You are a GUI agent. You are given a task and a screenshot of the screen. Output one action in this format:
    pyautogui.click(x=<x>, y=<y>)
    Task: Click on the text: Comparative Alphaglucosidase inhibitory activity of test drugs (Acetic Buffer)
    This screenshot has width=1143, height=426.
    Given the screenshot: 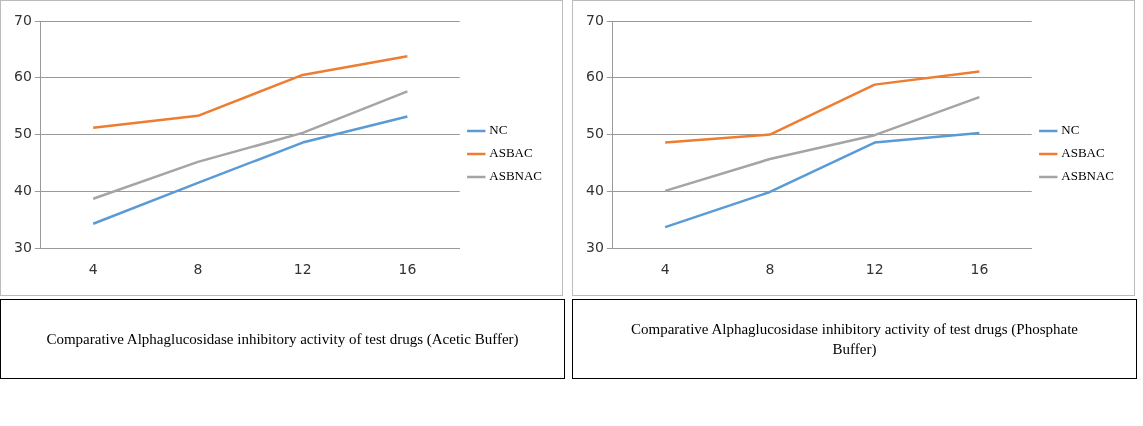 What is the action you would take?
    pyautogui.click(x=282, y=339)
    